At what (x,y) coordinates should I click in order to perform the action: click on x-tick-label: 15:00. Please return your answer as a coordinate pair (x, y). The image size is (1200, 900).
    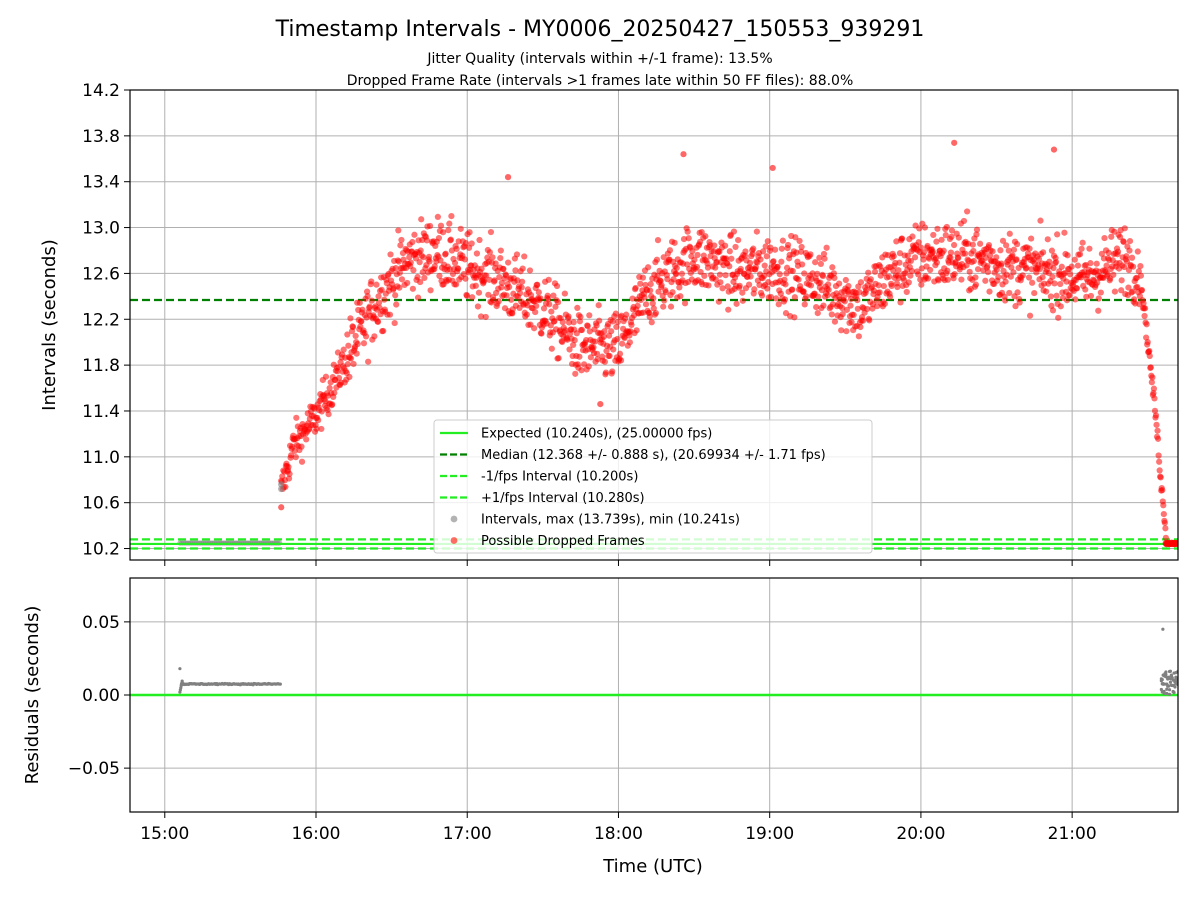
    Looking at the image, I should click on (164, 834).